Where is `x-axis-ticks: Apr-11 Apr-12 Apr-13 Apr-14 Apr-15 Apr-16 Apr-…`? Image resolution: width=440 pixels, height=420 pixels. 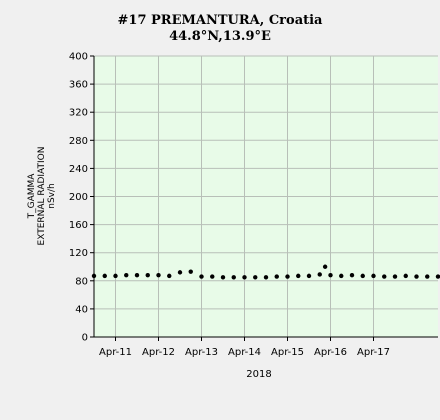
x-axis-ticks: Apr-11 Apr-12 Apr-13 Apr-14 Apr-15 Apr-16 Apr-… is located at coordinates (244, 347).